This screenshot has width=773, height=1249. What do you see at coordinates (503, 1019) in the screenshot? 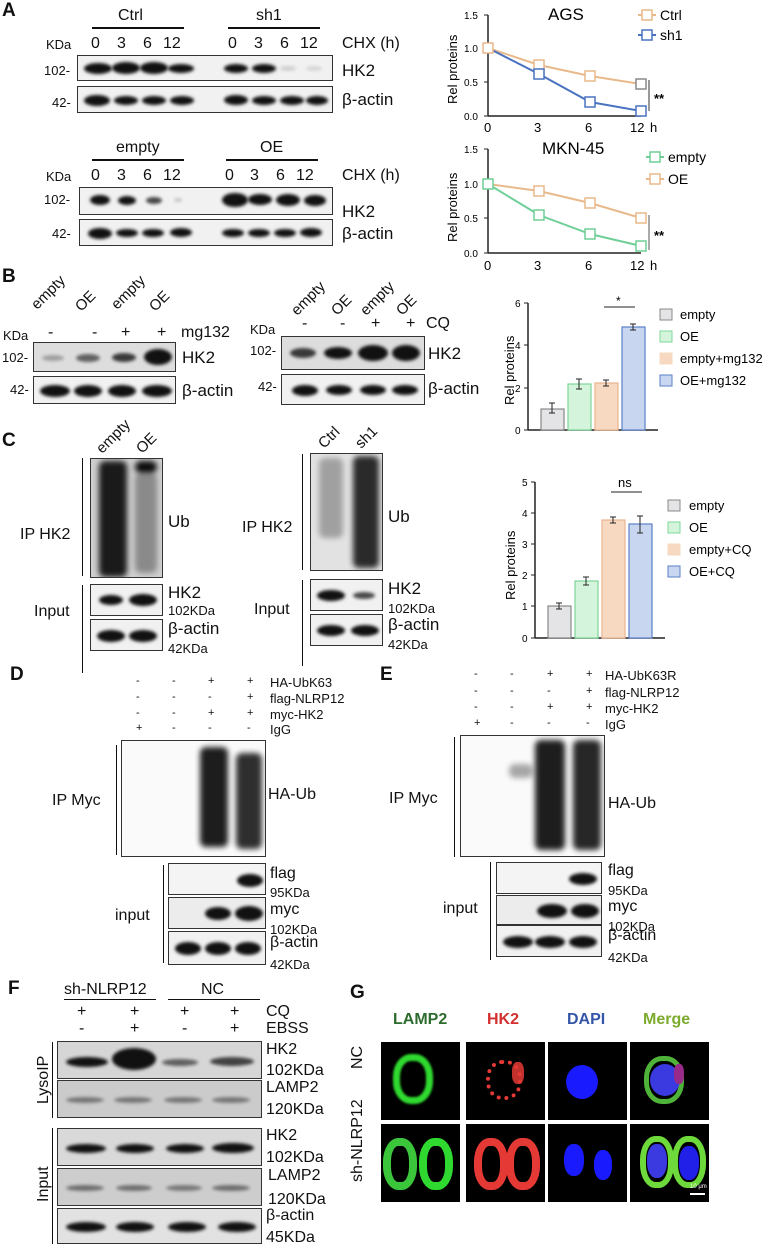
I see `channel-label: HK2` at bounding box center [503, 1019].